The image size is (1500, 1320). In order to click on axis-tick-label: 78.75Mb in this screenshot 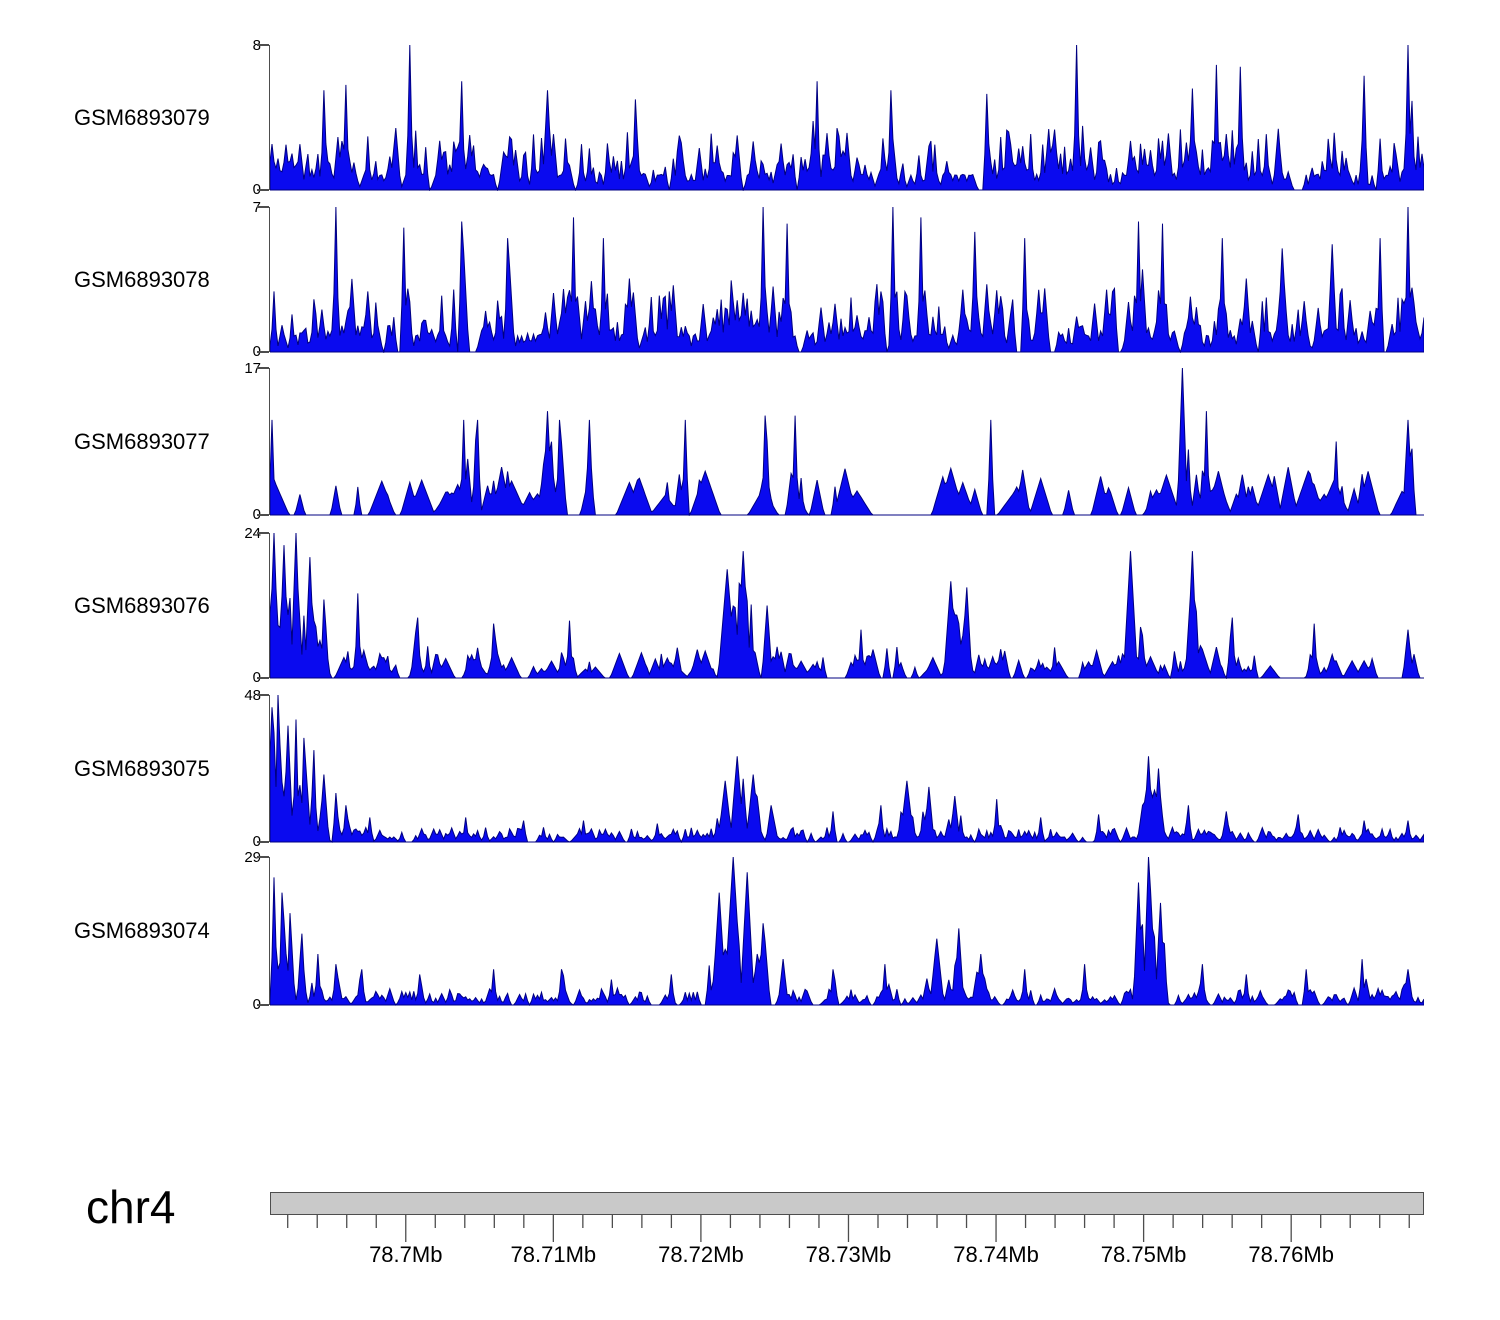, I will do `click(1144, 1254)`.